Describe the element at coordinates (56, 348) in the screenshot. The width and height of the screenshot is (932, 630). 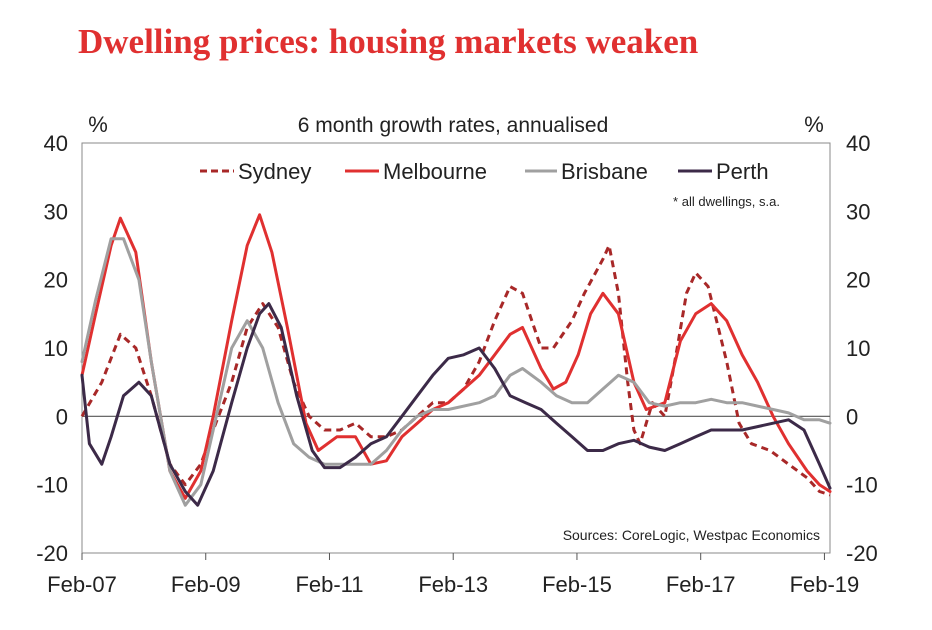
I see `y-tick-label-left: 10` at that location.